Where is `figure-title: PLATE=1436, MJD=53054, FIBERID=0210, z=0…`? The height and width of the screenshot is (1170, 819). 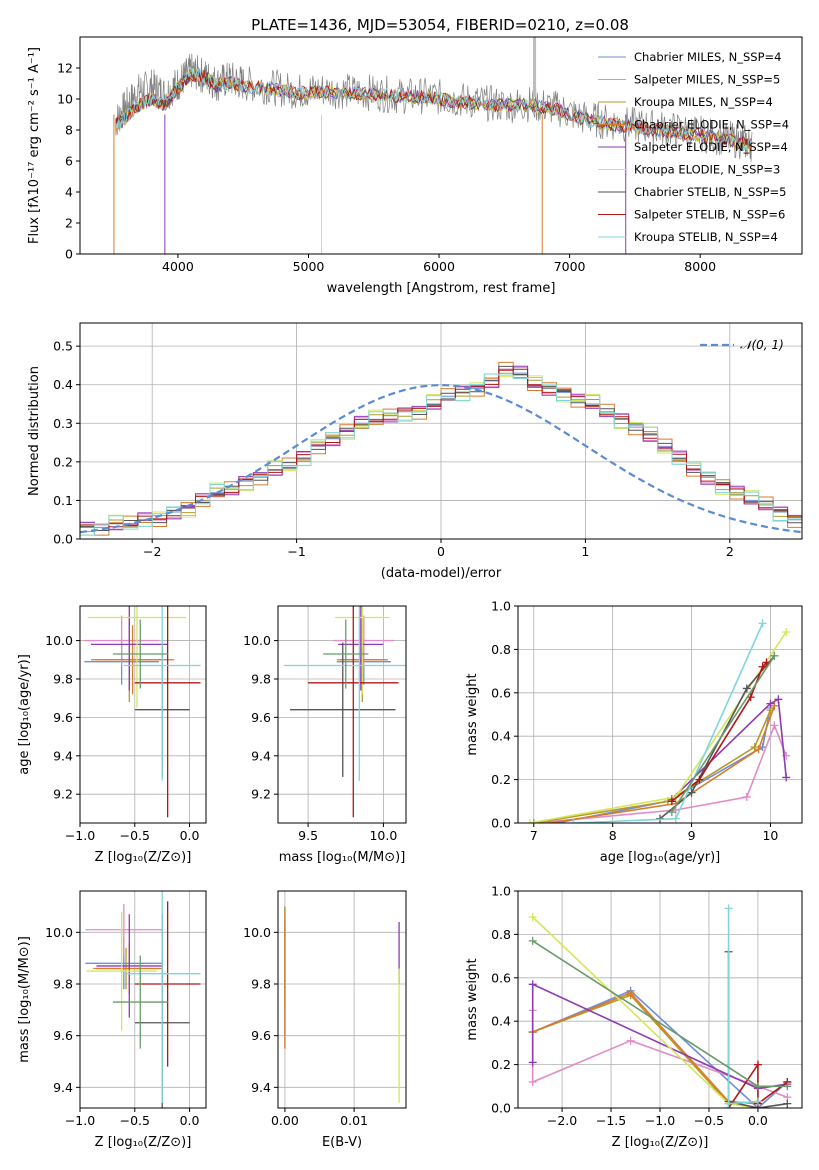 figure-title: PLATE=1436, MJD=53054, FIBERID=0210, z=0… is located at coordinates (440, 25).